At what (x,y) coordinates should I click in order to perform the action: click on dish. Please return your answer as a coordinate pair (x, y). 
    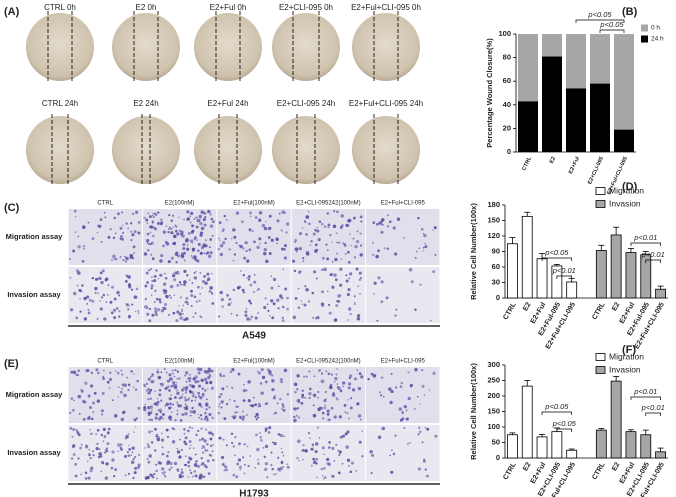
    Looking at the image, I should click on (228, 47).